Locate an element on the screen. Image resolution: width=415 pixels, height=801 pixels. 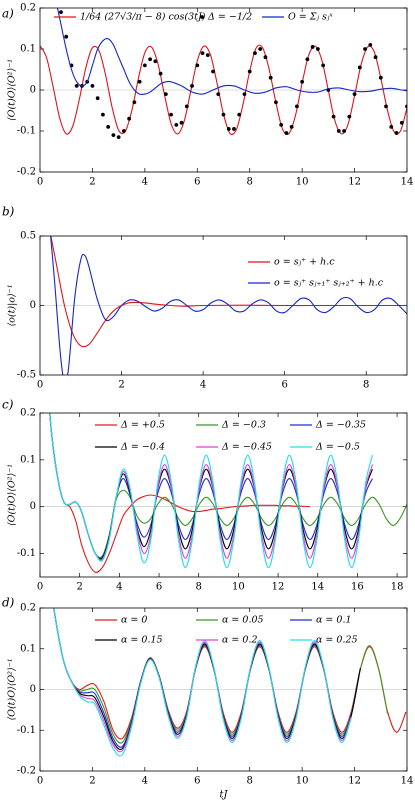
legend-label: Δ = −0.5 is located at coordinates (337, 447).